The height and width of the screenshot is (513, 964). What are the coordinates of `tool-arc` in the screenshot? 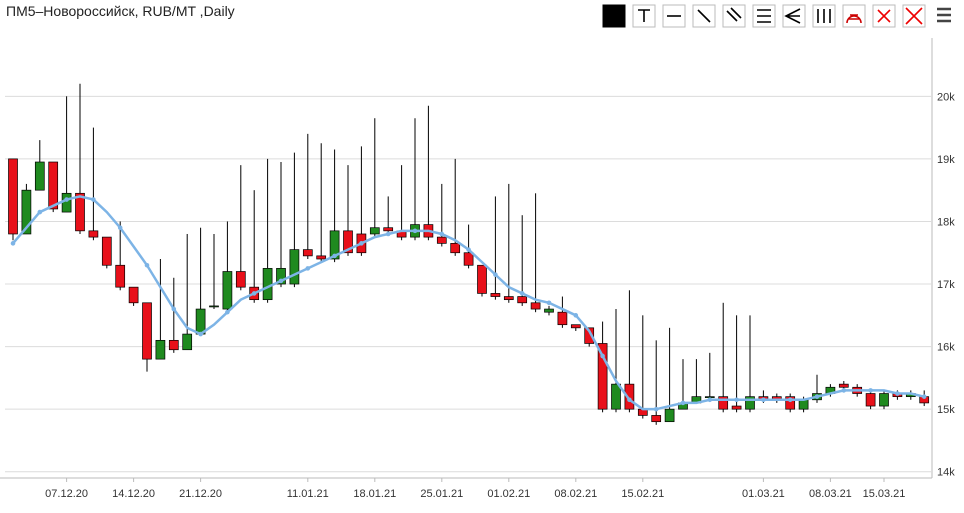 It's located at (854, 16).